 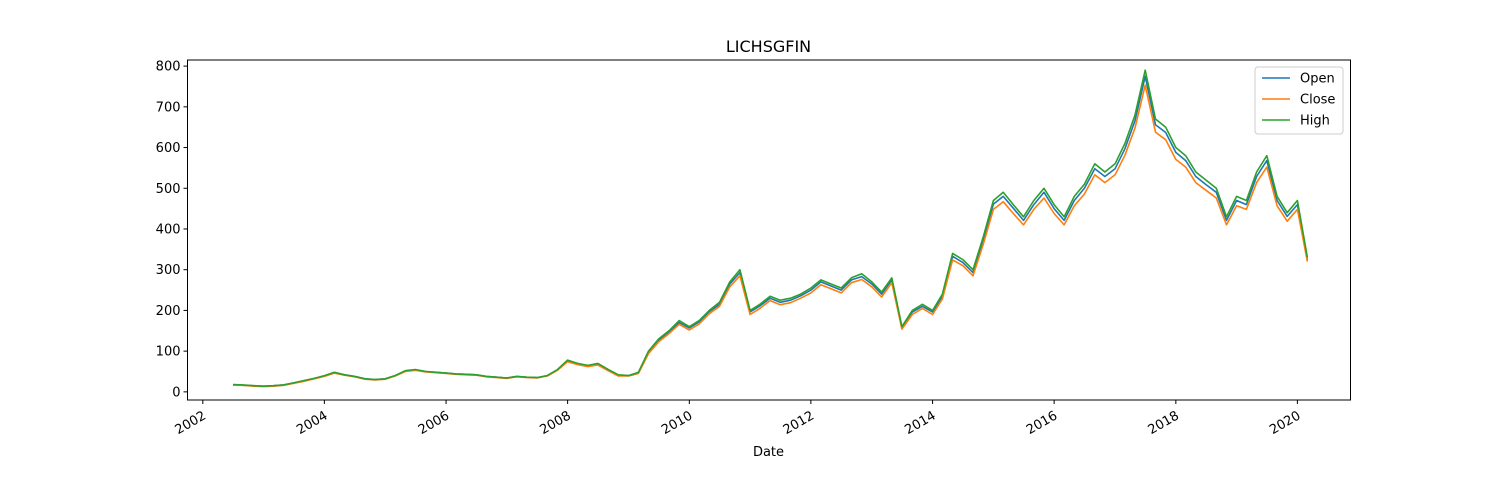 What do you see at coordinates (168, 189) in the screenshot?
I see `y-tick-label: 500` at bounding box center [168, 189].